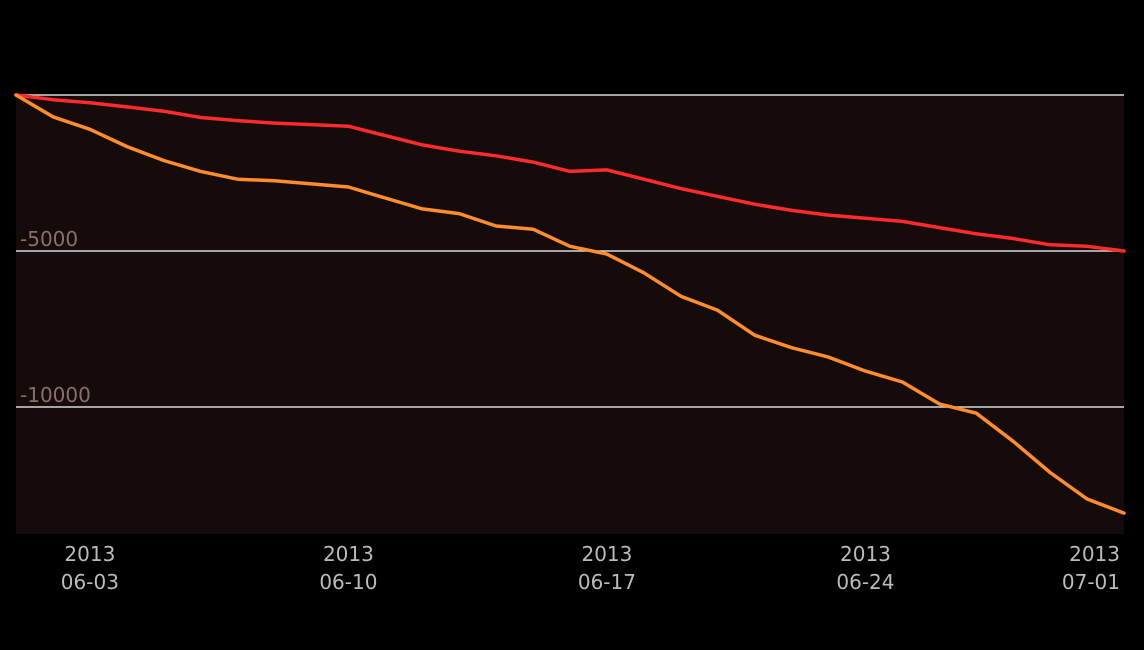  I want to click on y-axis-tick-labels: -5000 -10000, so click(55, 317).